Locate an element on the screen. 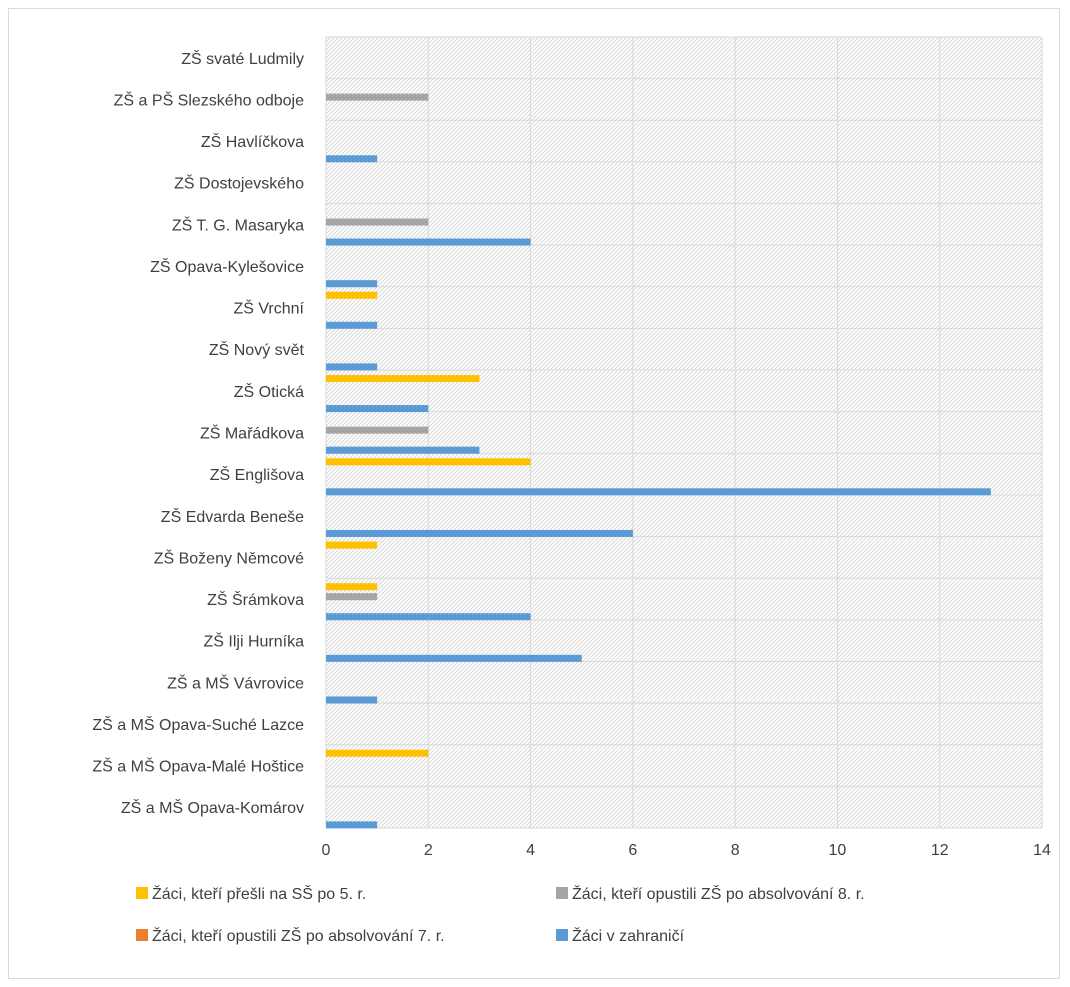 This screenshot has width=1070, height=987. x-tick-label: 6 is located at coordinates (632, 850).